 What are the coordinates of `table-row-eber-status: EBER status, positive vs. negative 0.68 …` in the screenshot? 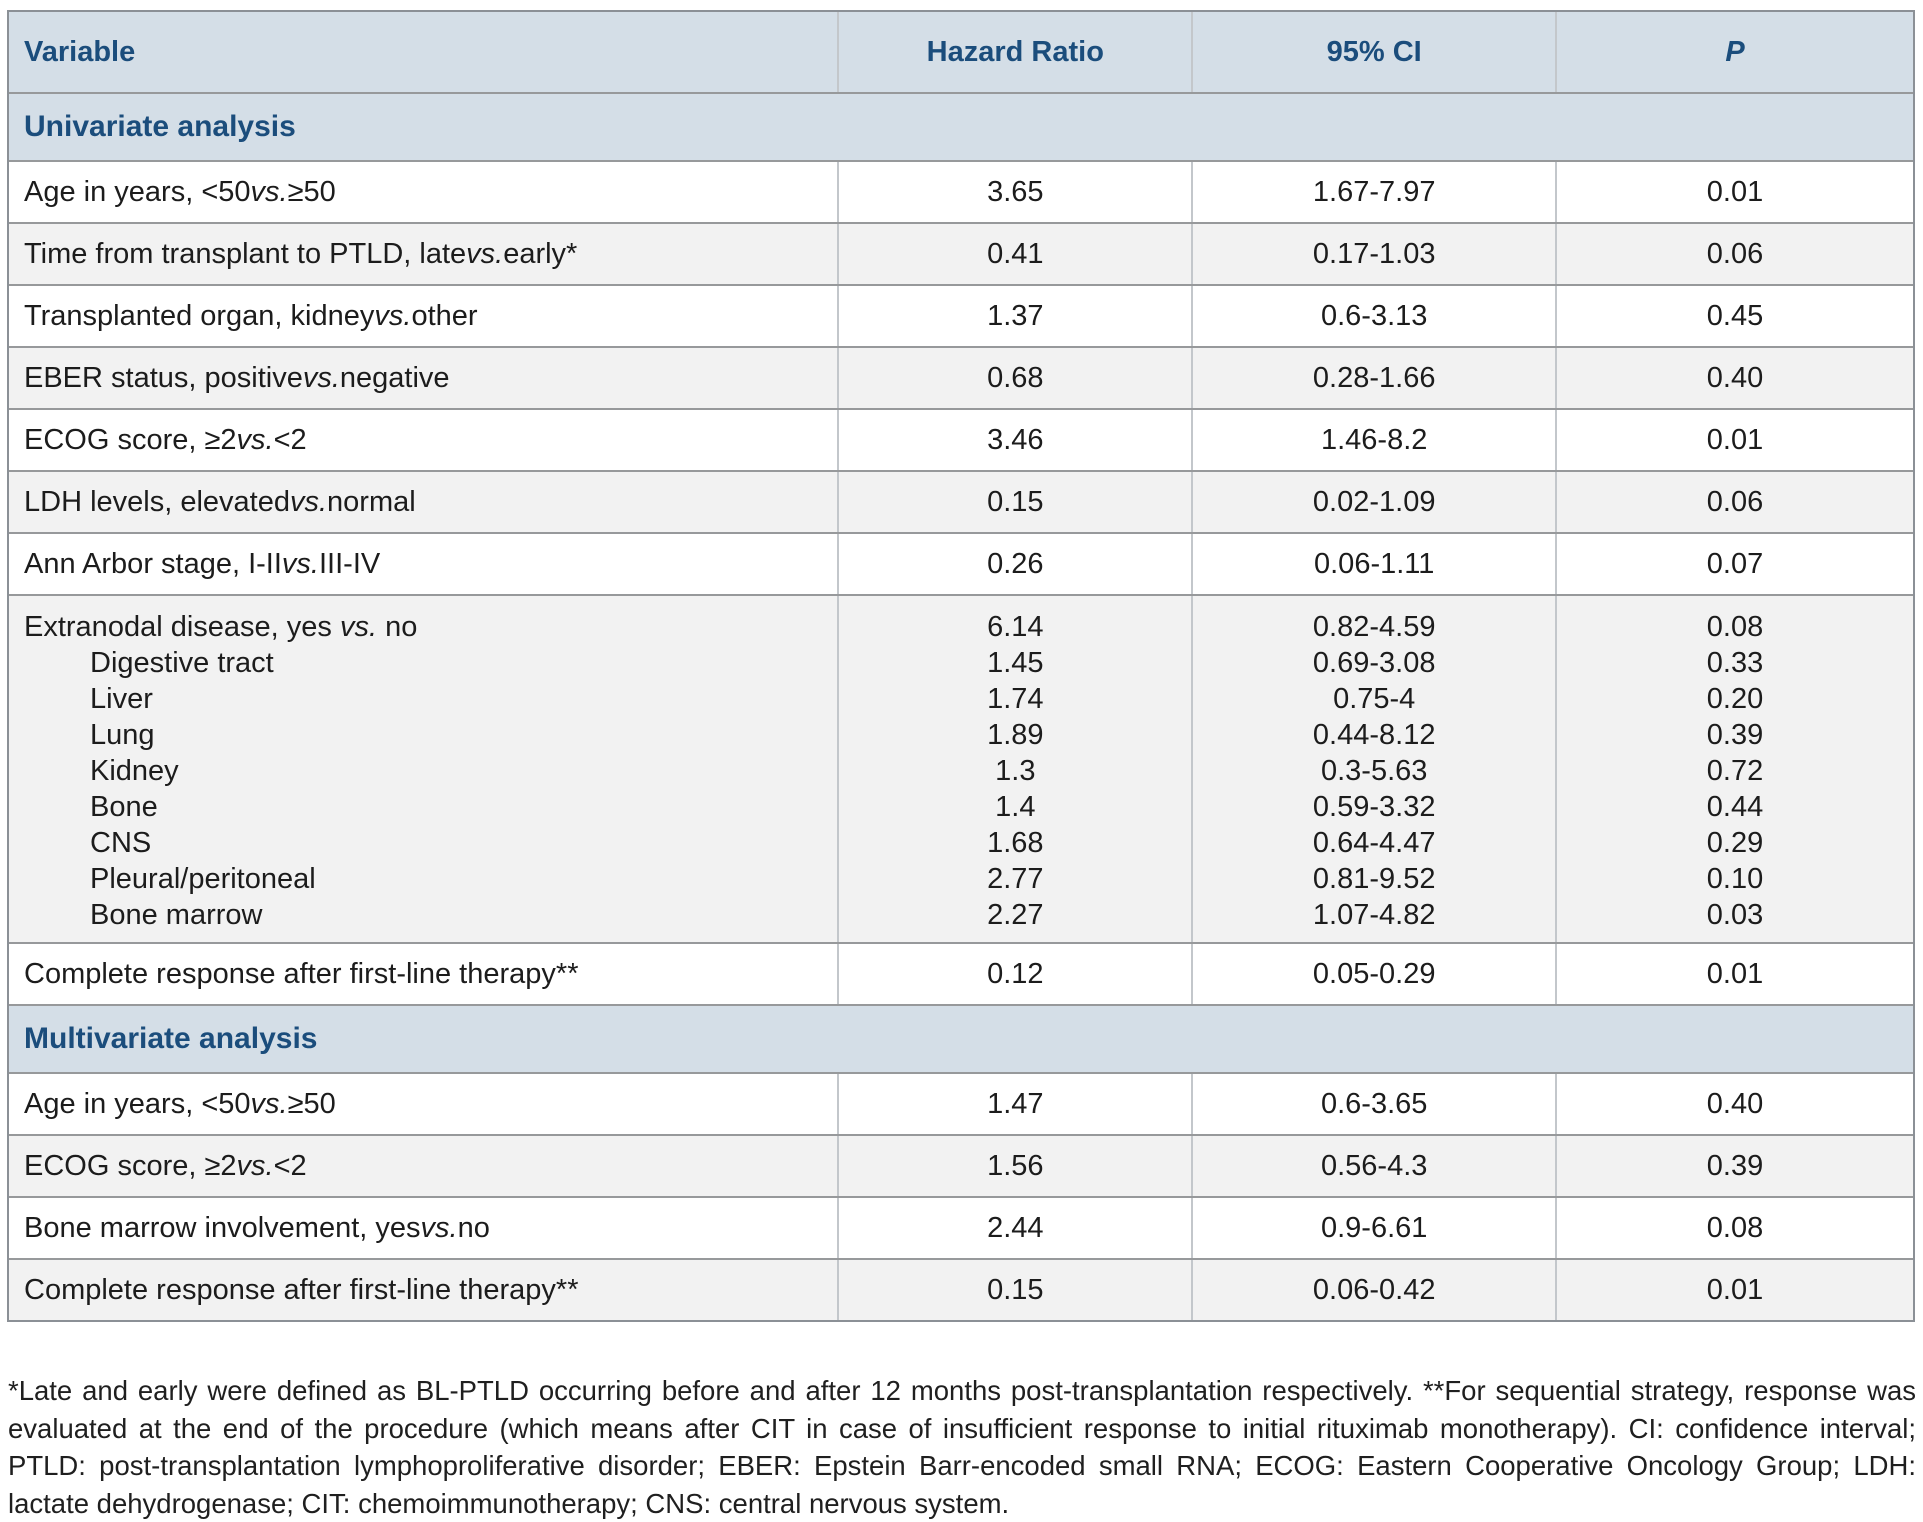 It's located at (961, 377).